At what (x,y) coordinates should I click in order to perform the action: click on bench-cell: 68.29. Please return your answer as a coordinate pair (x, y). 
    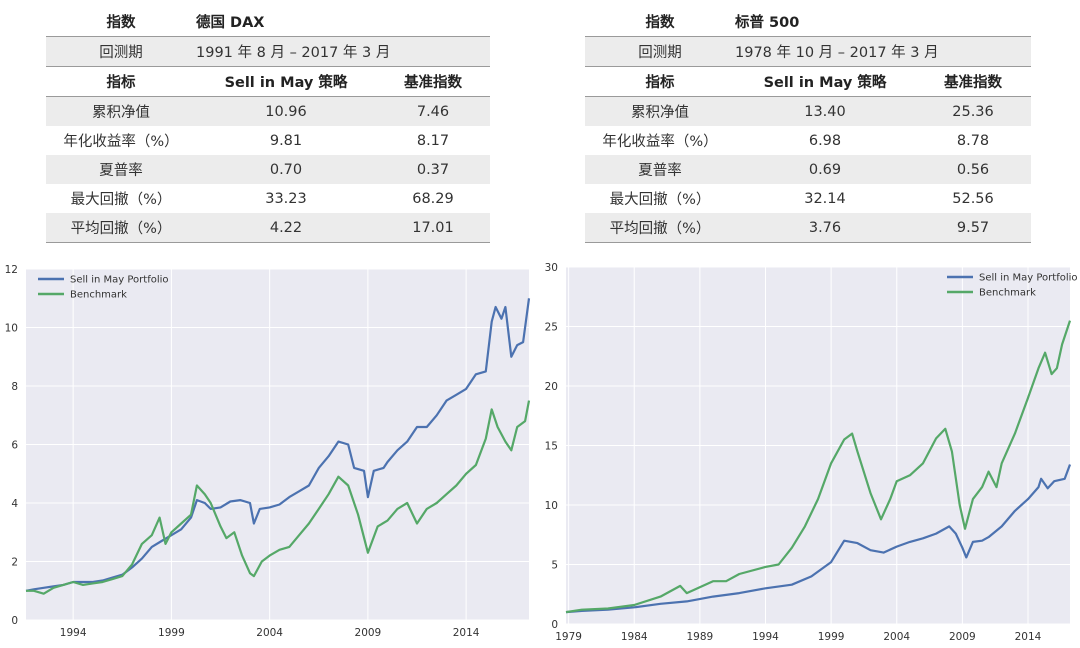
    Looking at the image, I should click on (433, 198).